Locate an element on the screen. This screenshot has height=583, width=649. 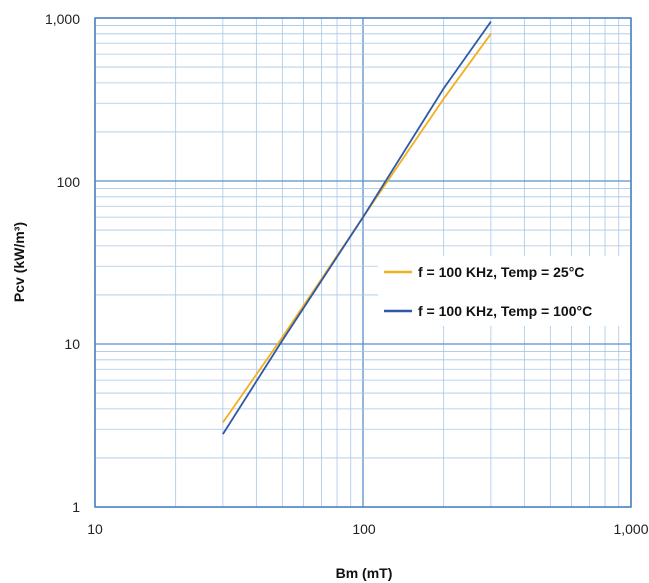
y-tick-label: 1,000 is located at coordinates (62, 19).